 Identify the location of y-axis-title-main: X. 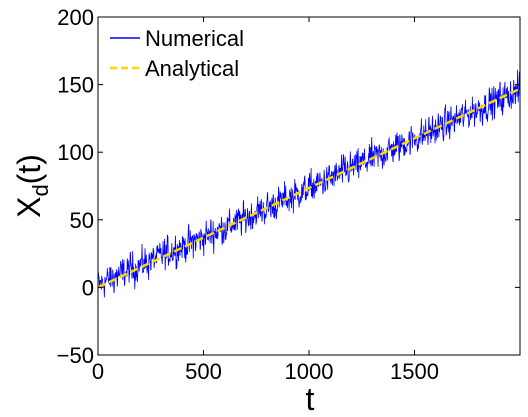
(29, 207).